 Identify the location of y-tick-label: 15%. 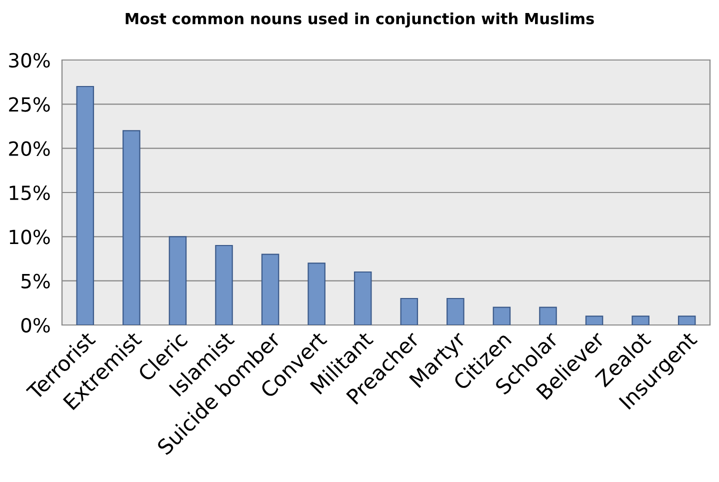
(30, 192).